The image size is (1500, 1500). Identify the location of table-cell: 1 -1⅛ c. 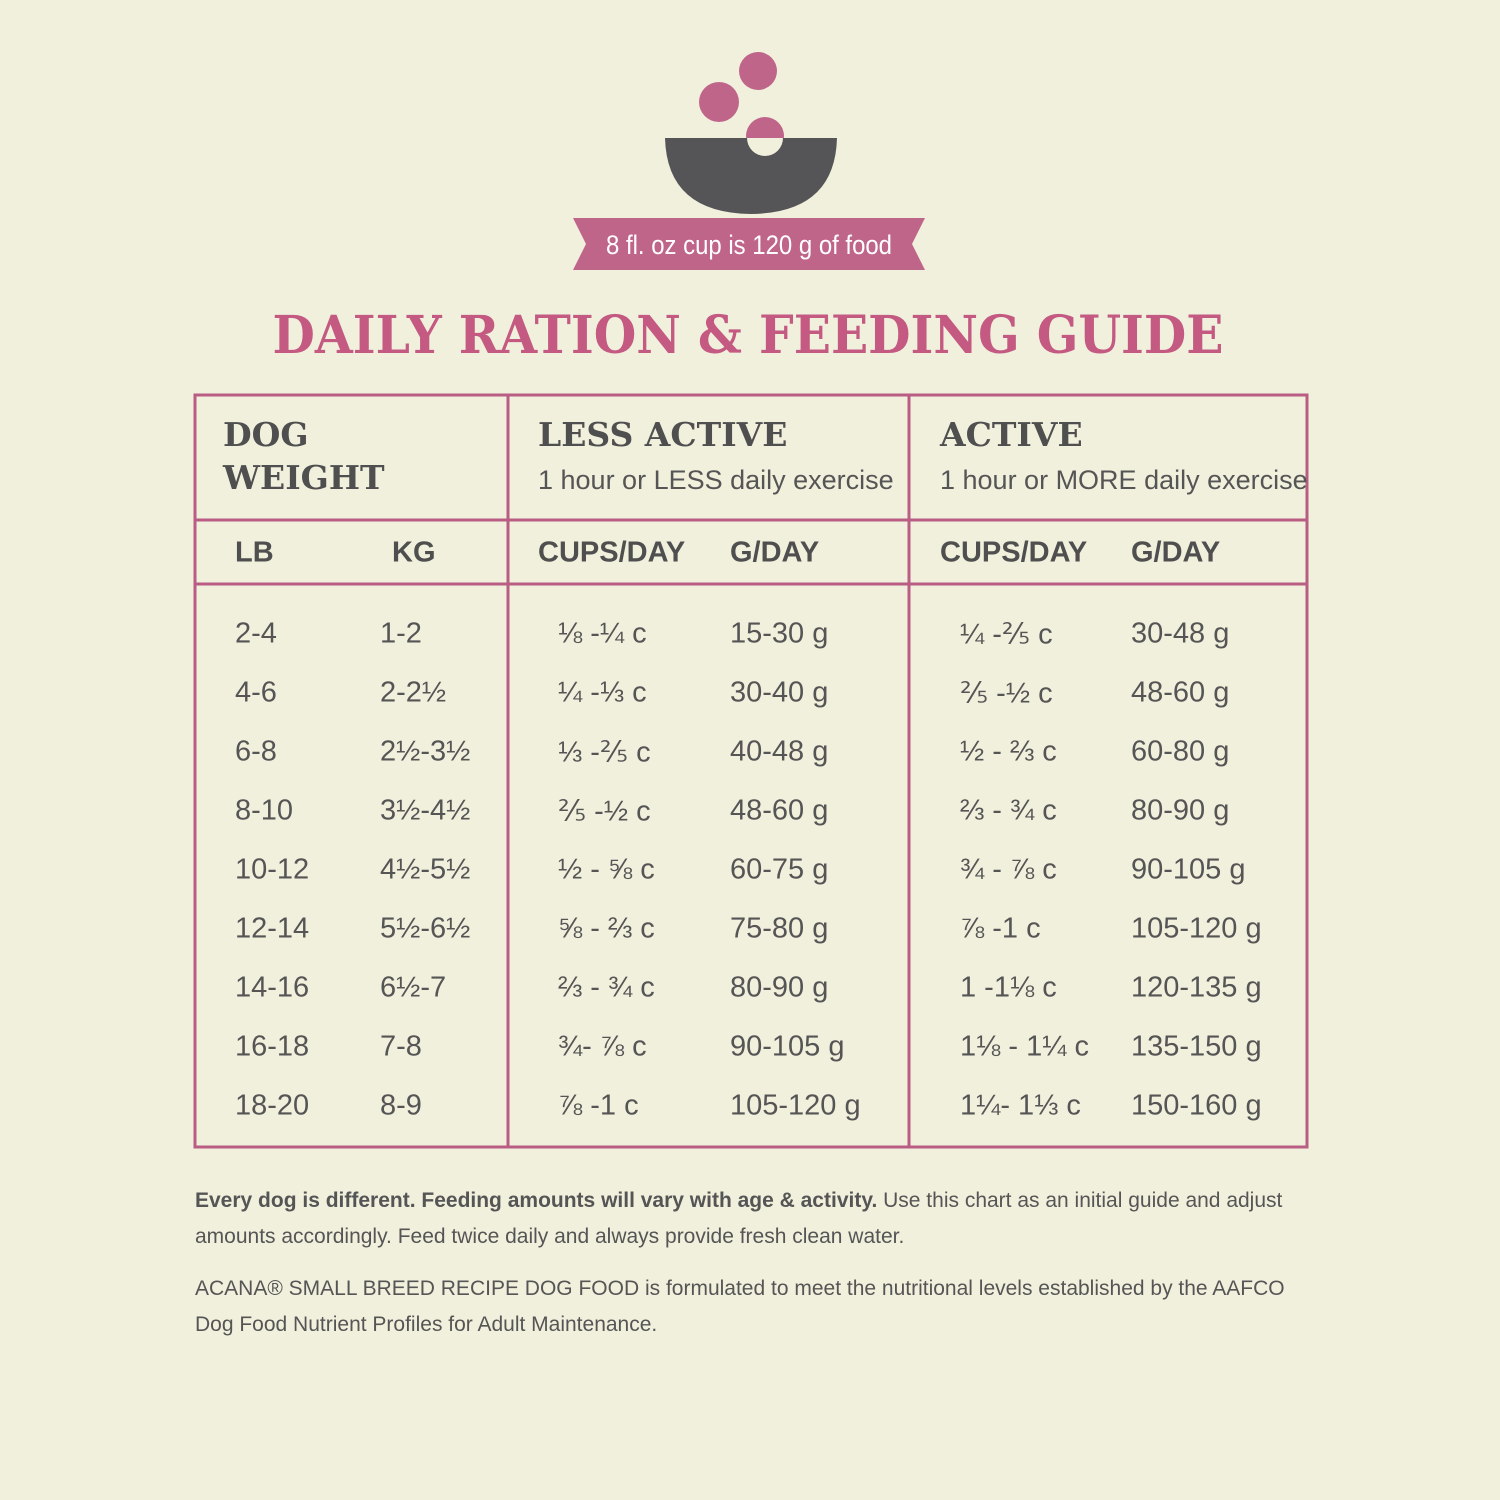
(1008, 987).